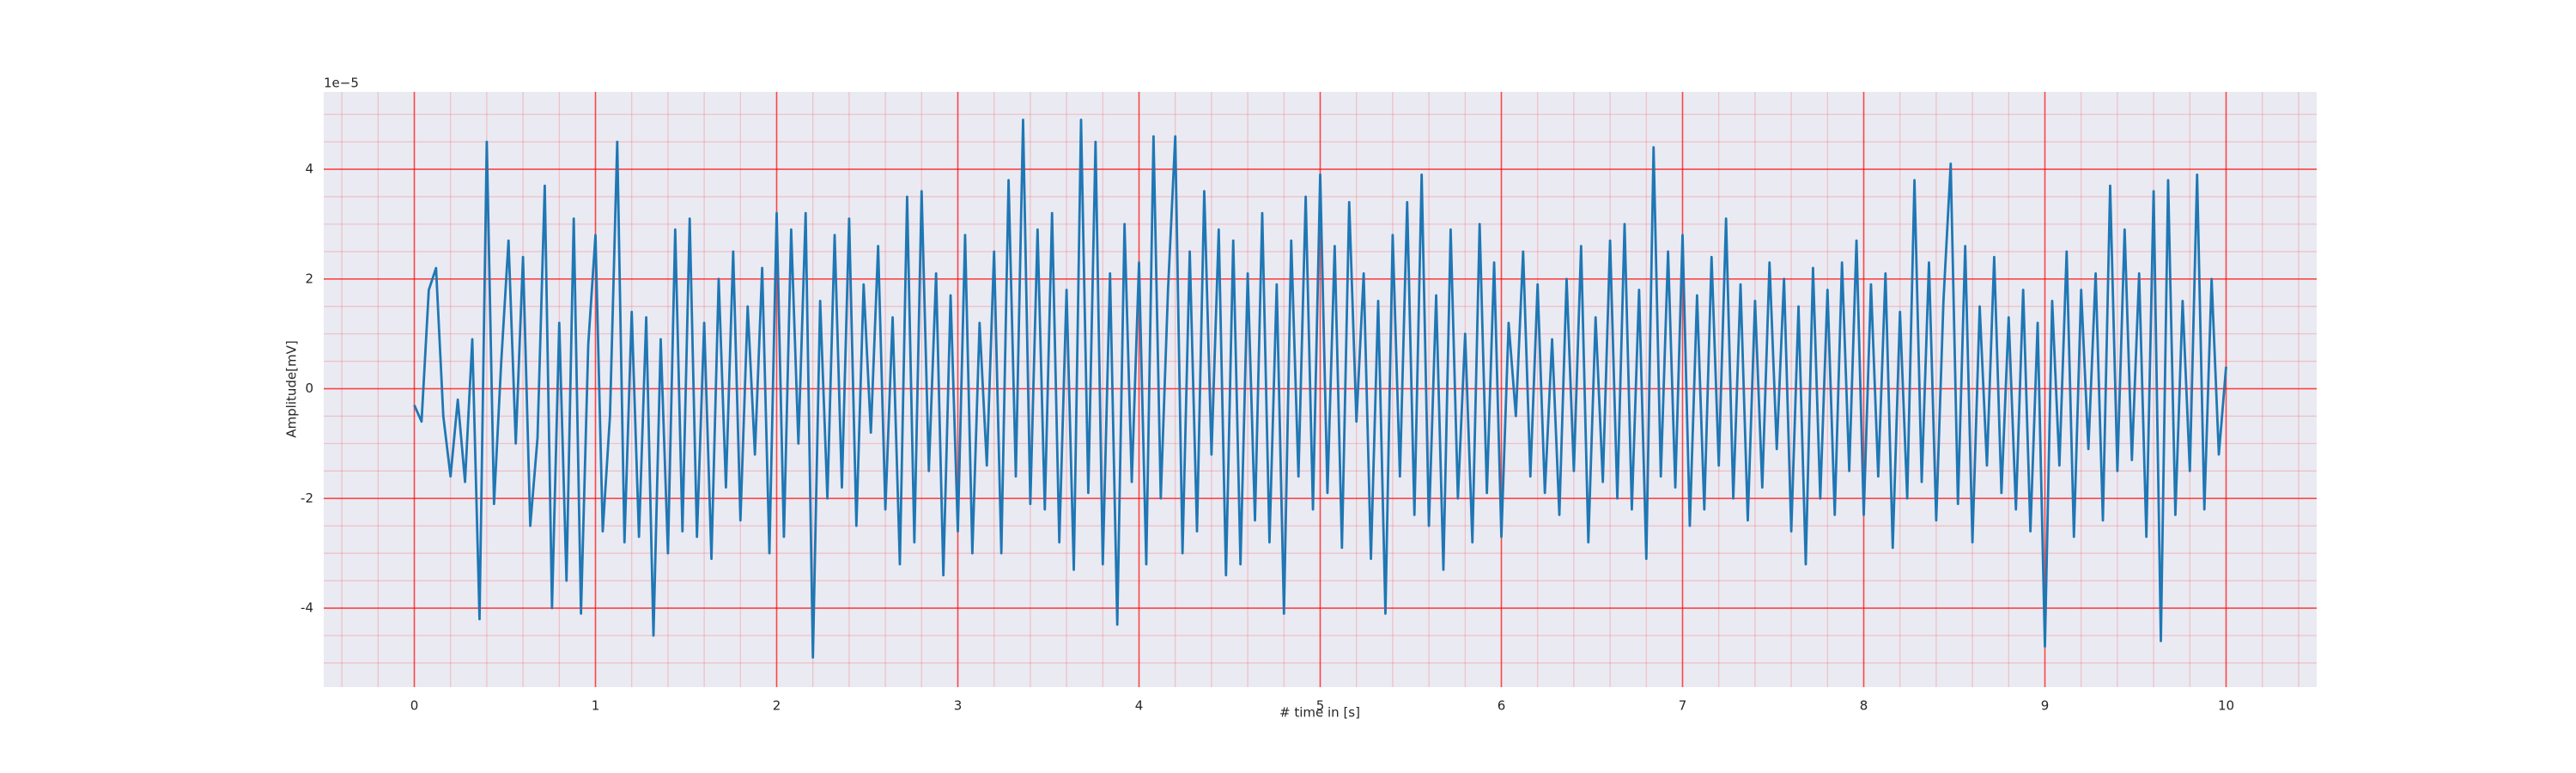  What do you see at coordinates (309, 388) in the screenshot?
I see `y-tick-label: 0` at bounding box center [309, 388].